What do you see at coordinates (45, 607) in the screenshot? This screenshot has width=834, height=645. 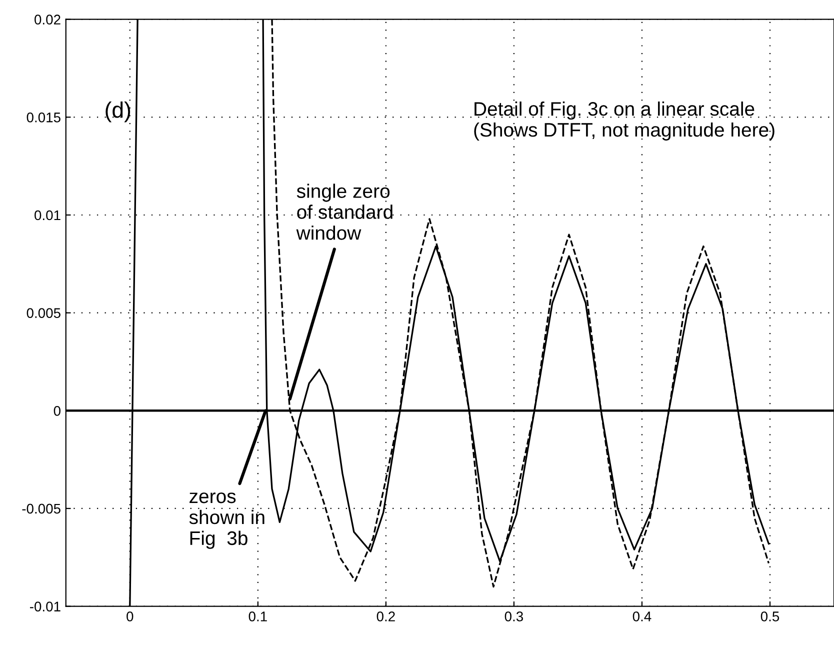 I see `y-tick-label: -0.01` at bounding box center [45, 607].